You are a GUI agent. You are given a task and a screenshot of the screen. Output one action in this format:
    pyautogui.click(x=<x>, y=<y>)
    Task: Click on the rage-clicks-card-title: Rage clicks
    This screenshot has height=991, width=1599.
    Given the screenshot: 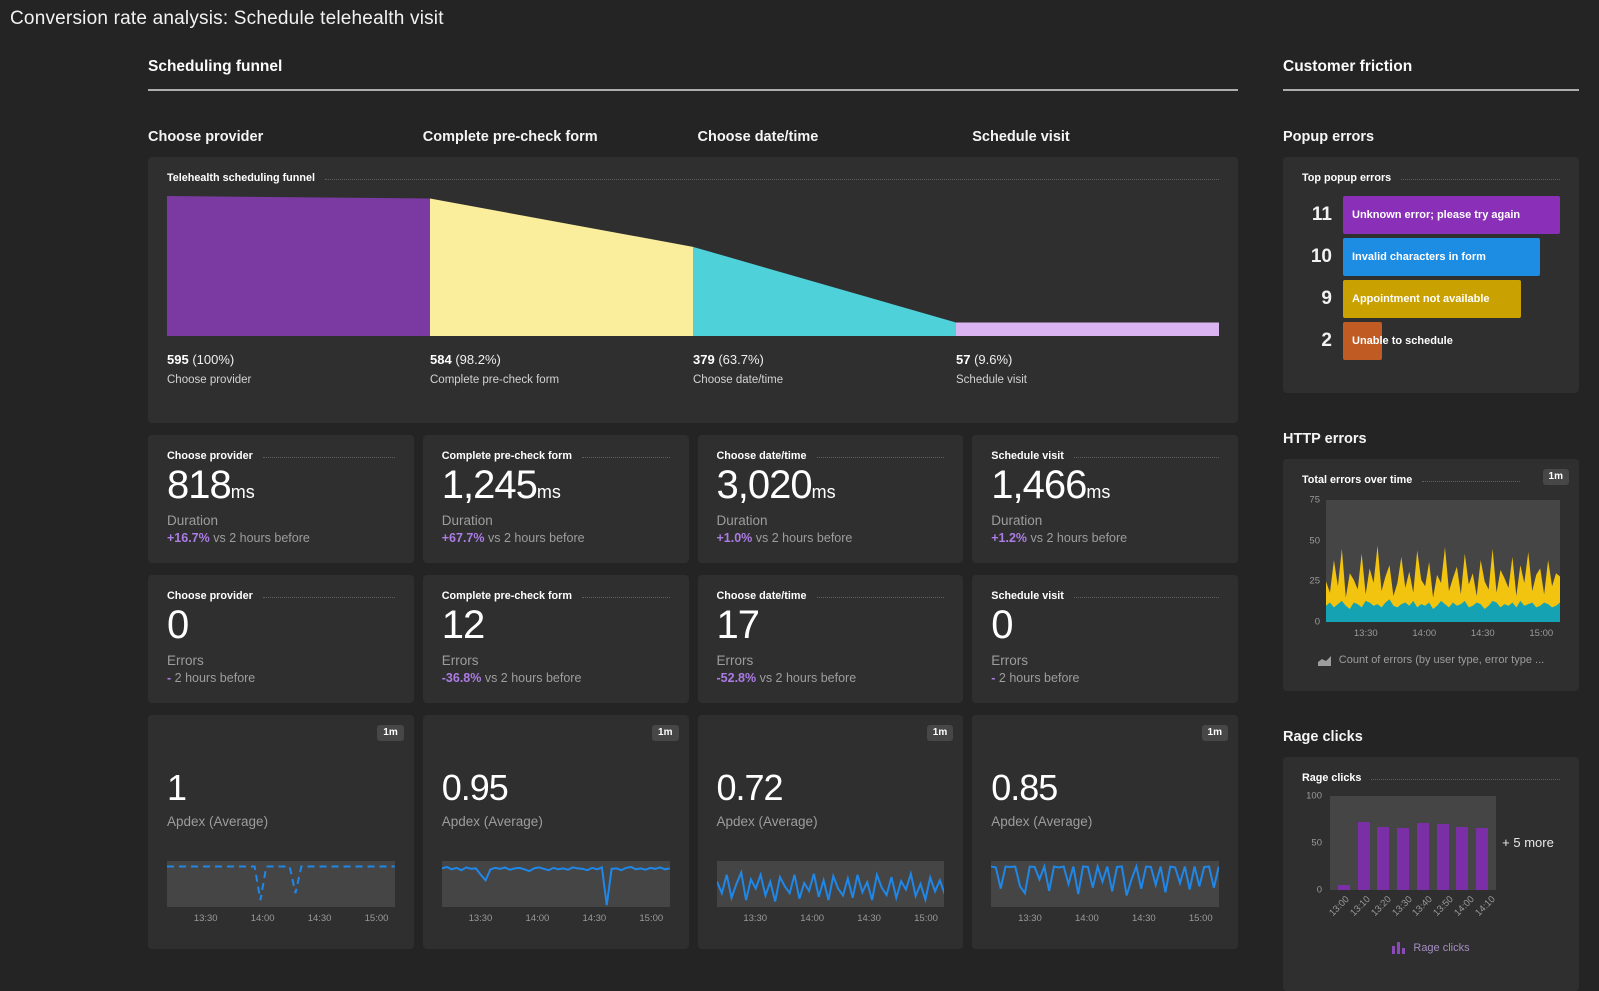 What is the action you would take?
    pyautogui.click(x=1332, y=778)
    